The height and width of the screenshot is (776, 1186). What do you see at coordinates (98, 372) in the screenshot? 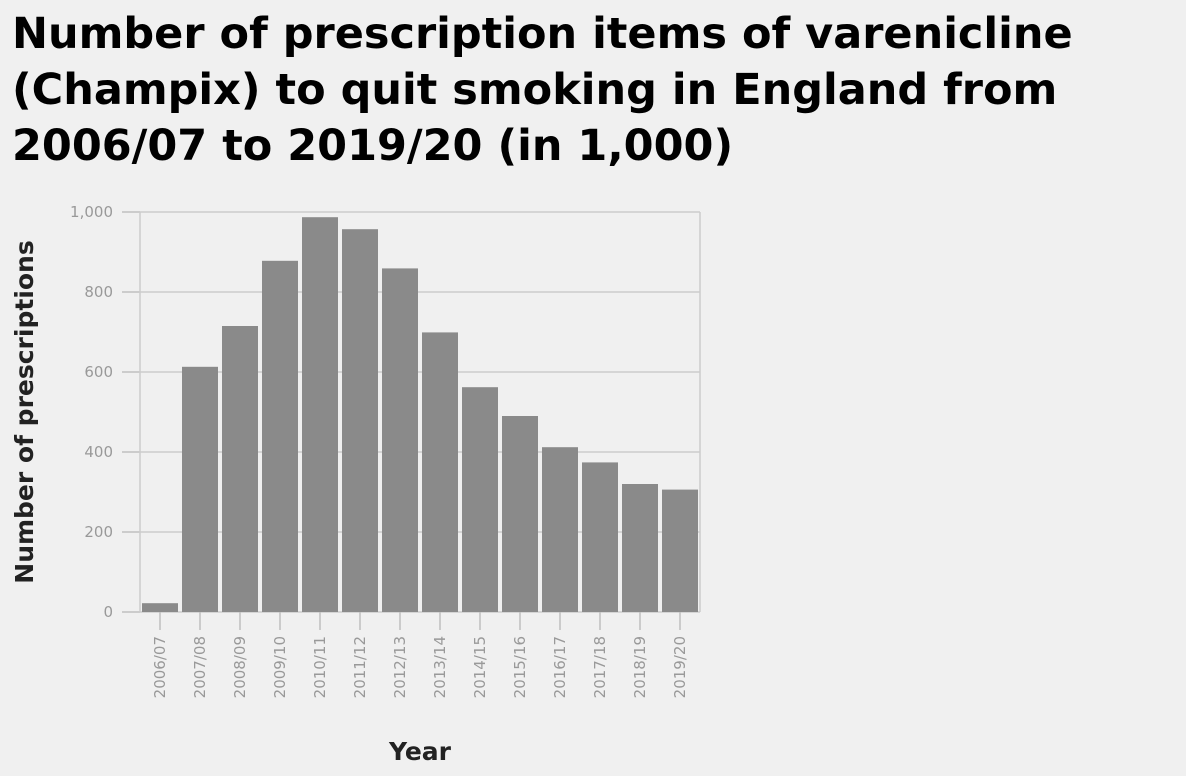
I see `y-tick-label: 600` at bounding box center [98, 372].